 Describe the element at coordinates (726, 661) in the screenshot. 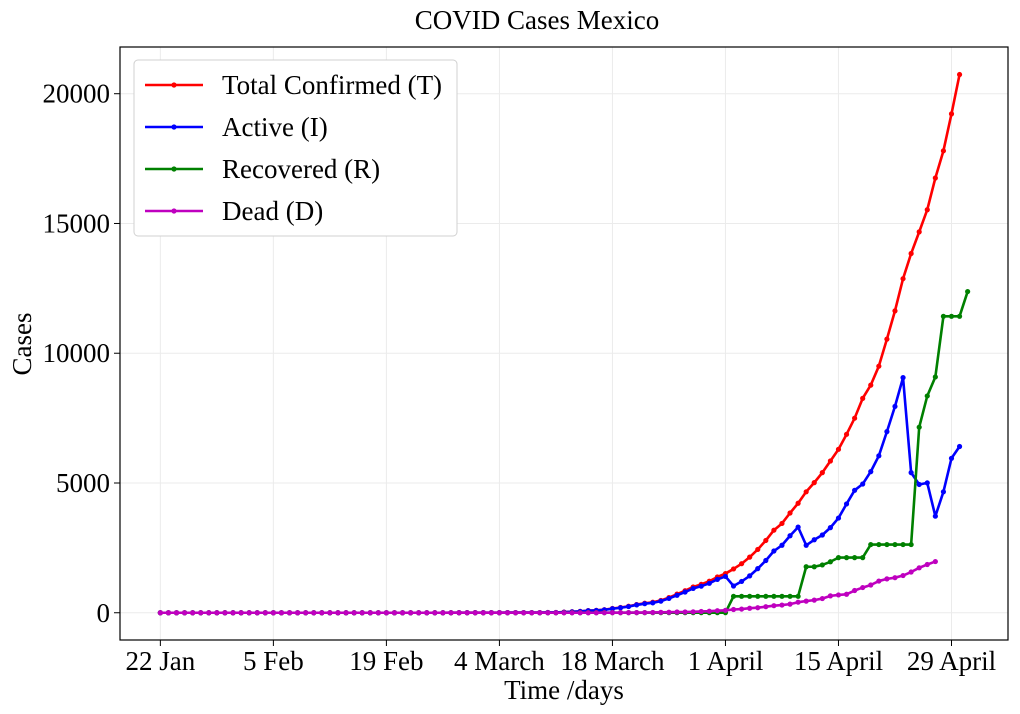

I see `x-tick-label: 1 April` at that location.